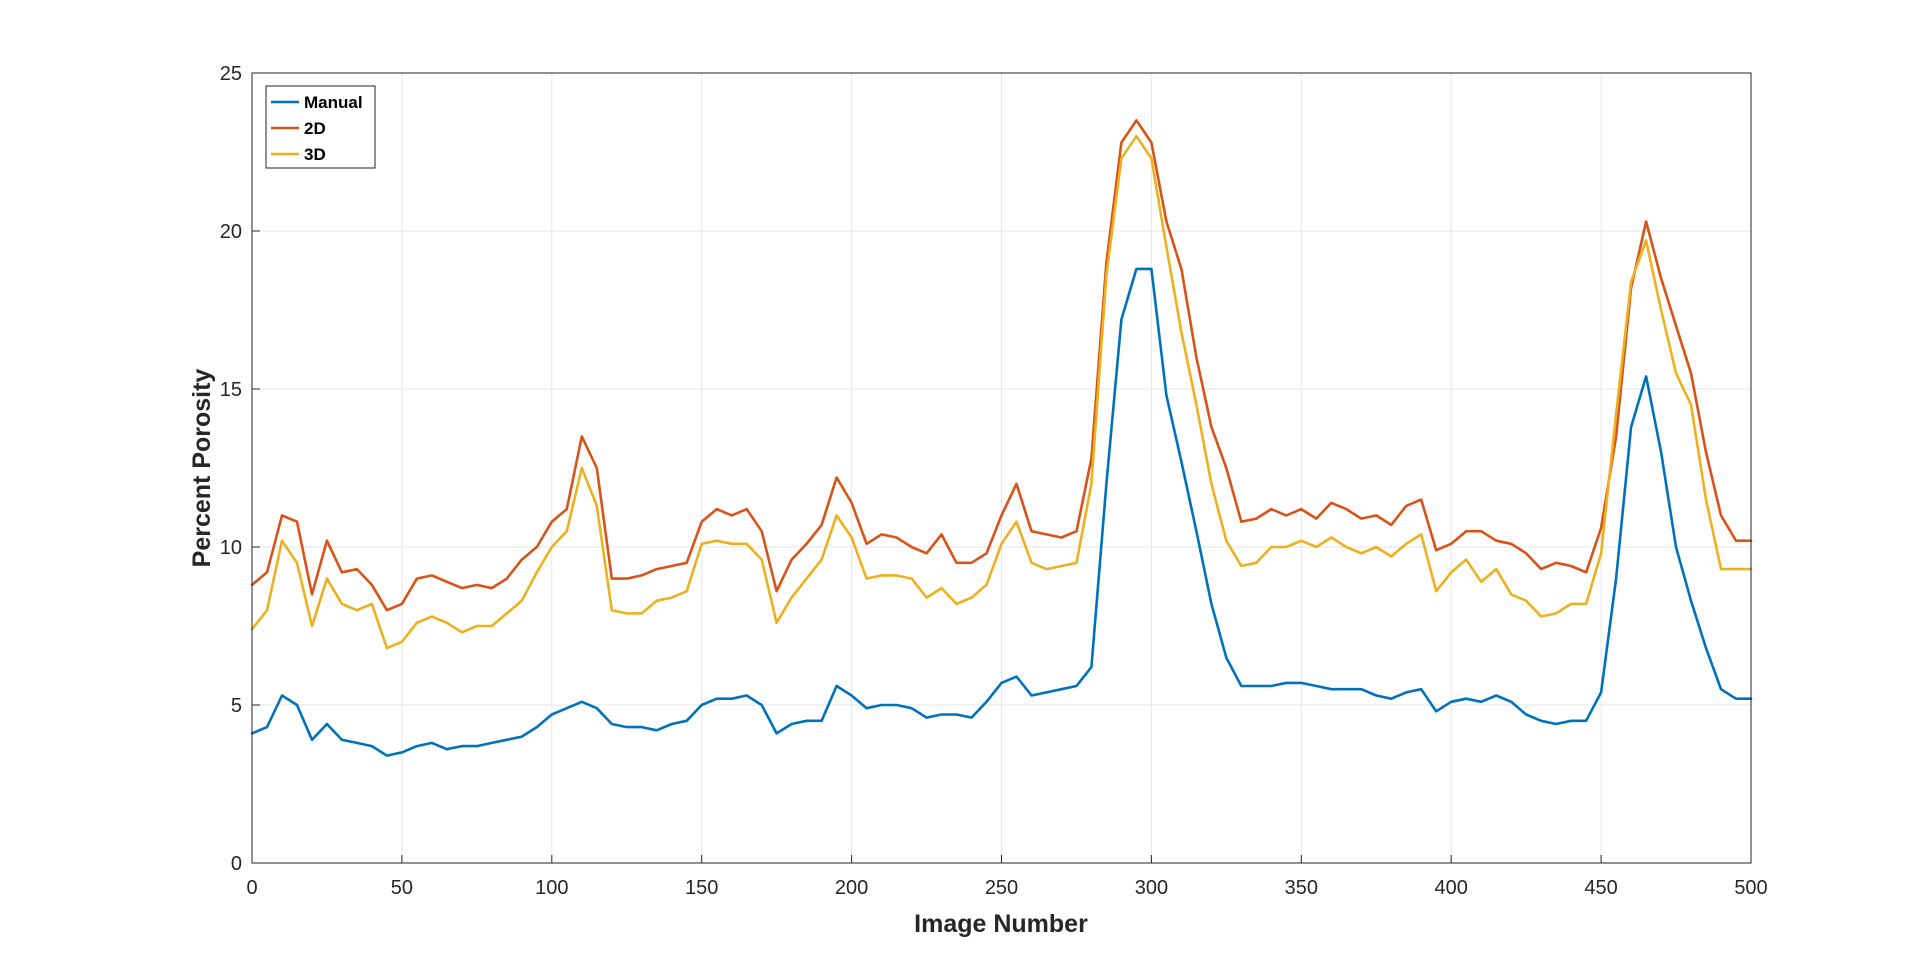 The height and width of the screenshot is (963, 1920). I want to click on y-tick-label: 0, so click(236, 864).